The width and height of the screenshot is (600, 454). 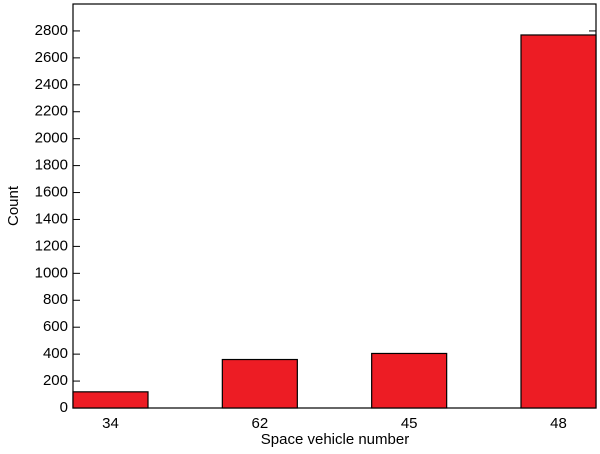 I want to click on y-tick-label: 600, so click(x=55, y=326).